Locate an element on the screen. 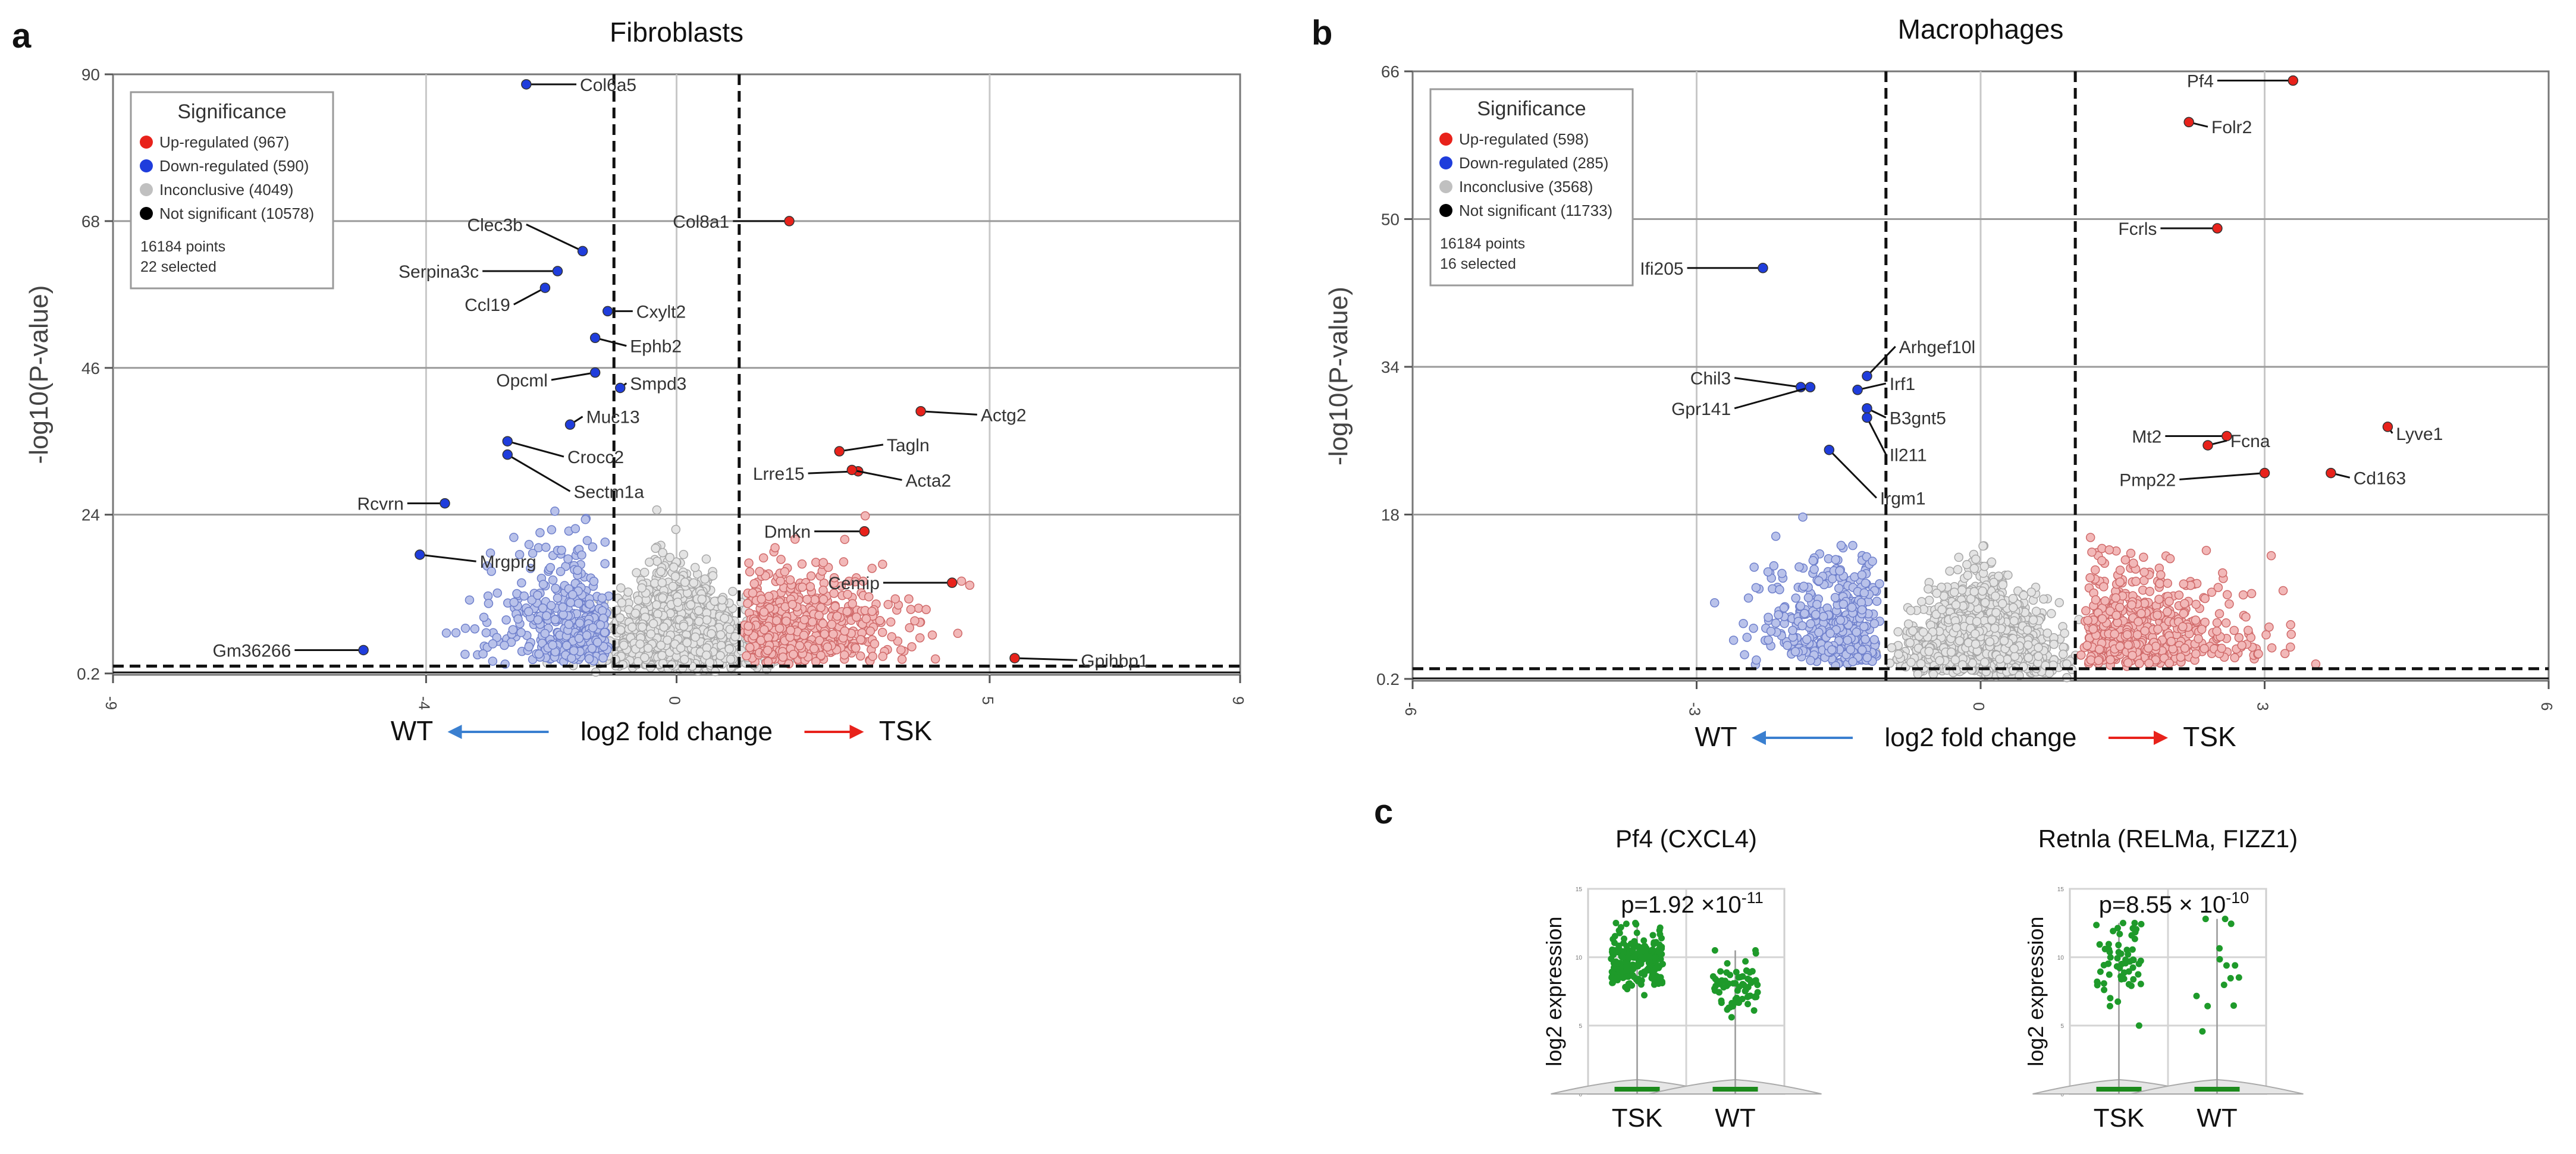 The width and height of the screenshot is (2576, 1154). point-fcrls is located at coordinates (2217, 229).